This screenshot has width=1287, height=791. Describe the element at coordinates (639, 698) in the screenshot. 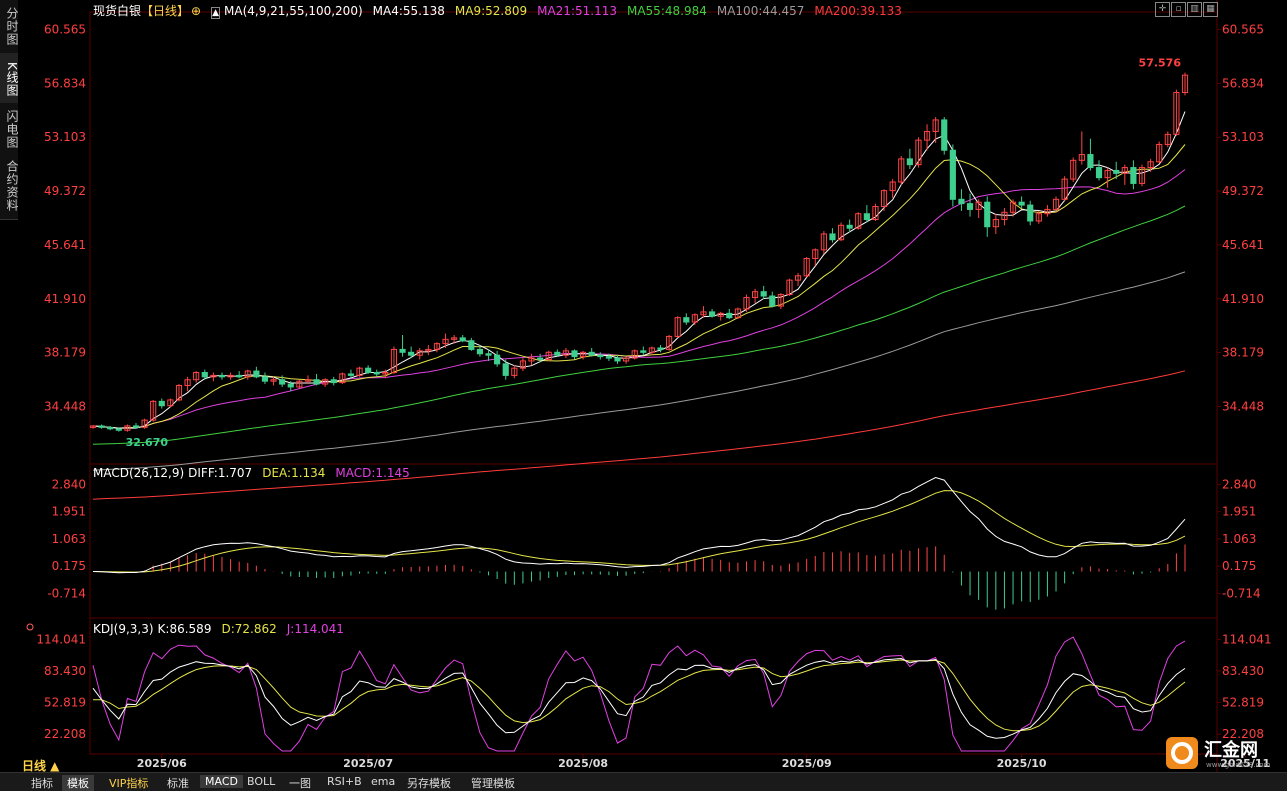

I see `kdj-k-line` at that location.